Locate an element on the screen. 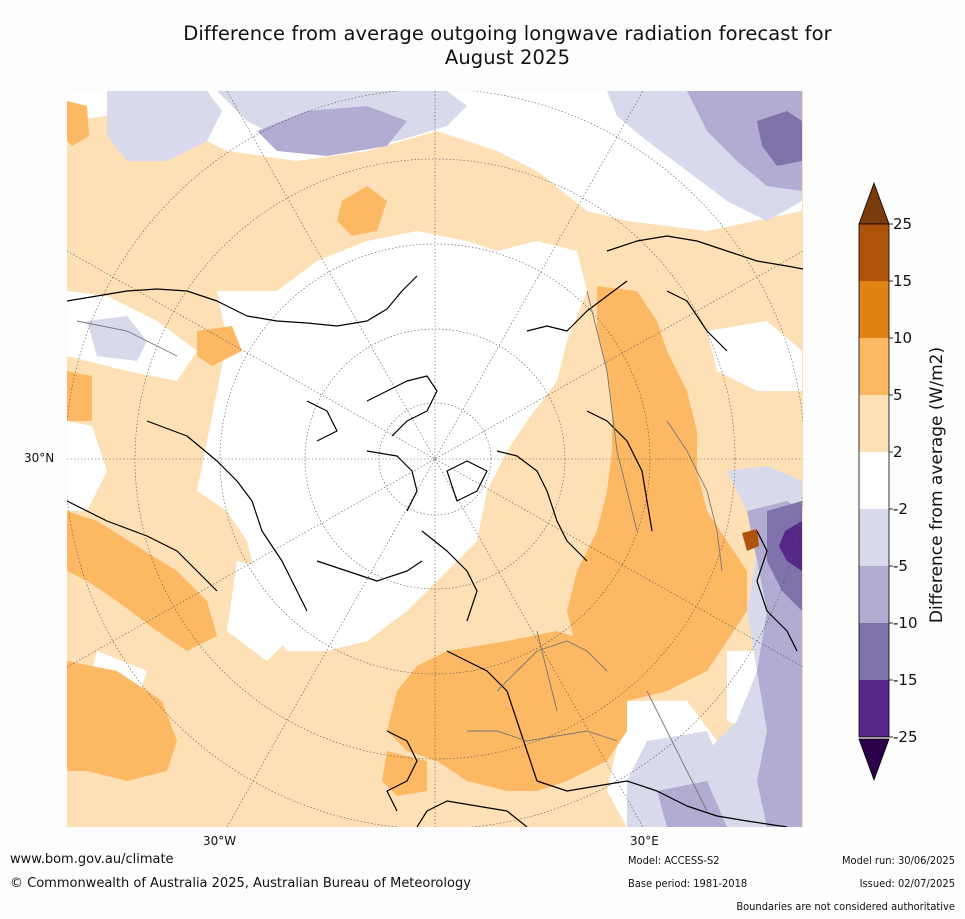 The image size is (965, 919). footer-url: www.bom.gov.au/climate is located at coordinates (92, 859).